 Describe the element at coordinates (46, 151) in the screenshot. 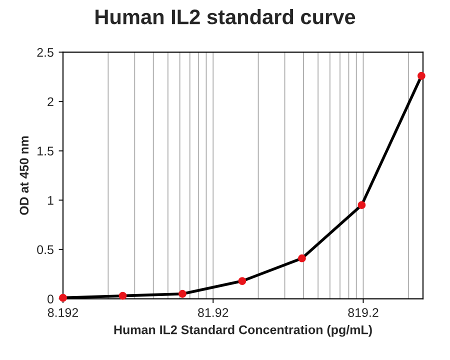

I see `y-tick-label: 1.5` at that location.